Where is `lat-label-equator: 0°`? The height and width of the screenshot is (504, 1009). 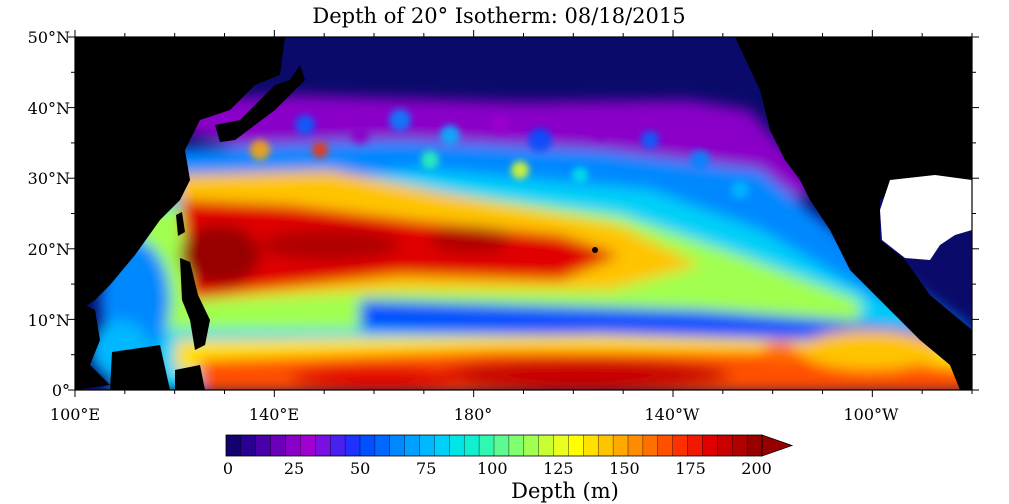
lat-label-equator: 0° is located at coordinates (61, 390).